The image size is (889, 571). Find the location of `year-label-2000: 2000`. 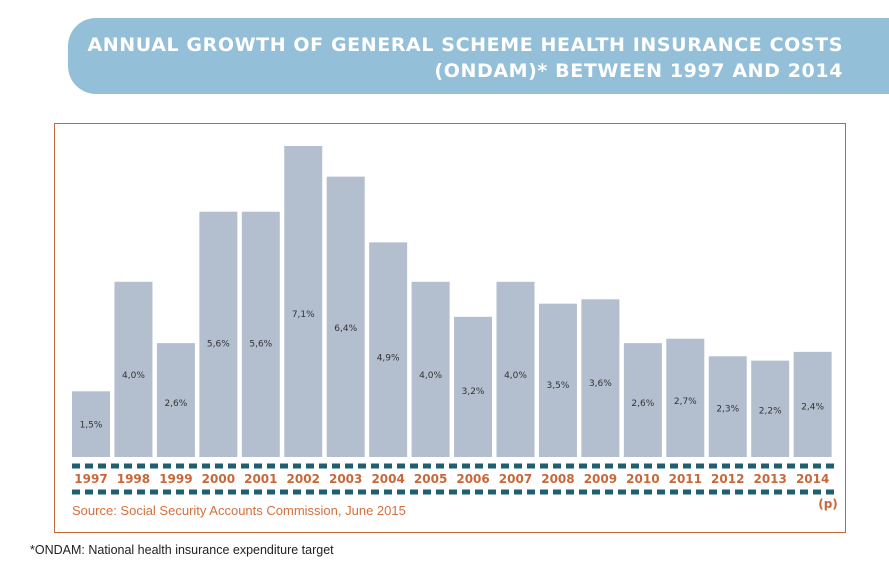

year-label-2000: 2000 is located at coordinates (218, 479).